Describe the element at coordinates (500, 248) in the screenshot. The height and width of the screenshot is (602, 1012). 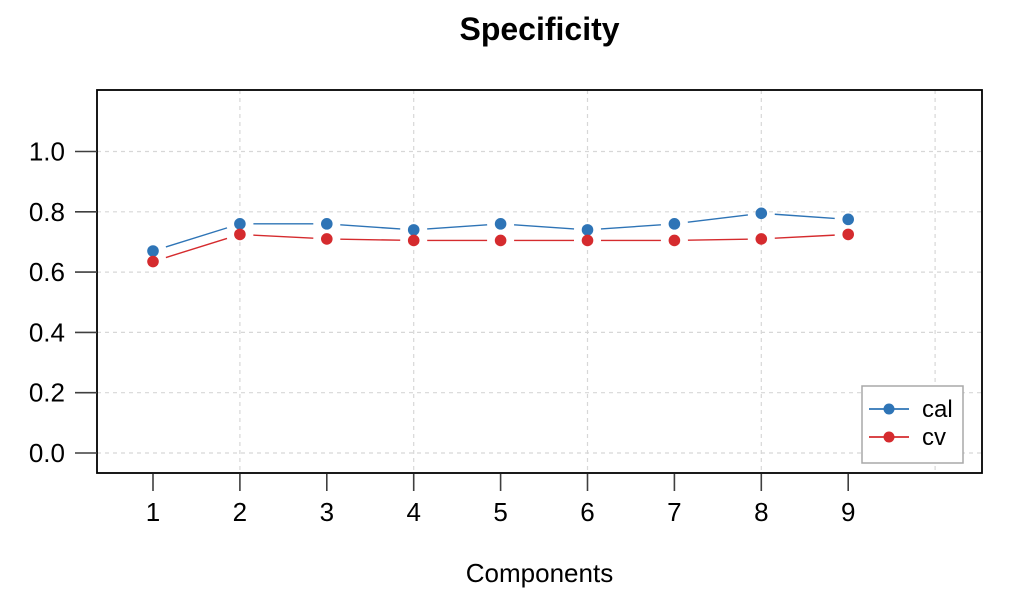
I see `series-cv` at that location.